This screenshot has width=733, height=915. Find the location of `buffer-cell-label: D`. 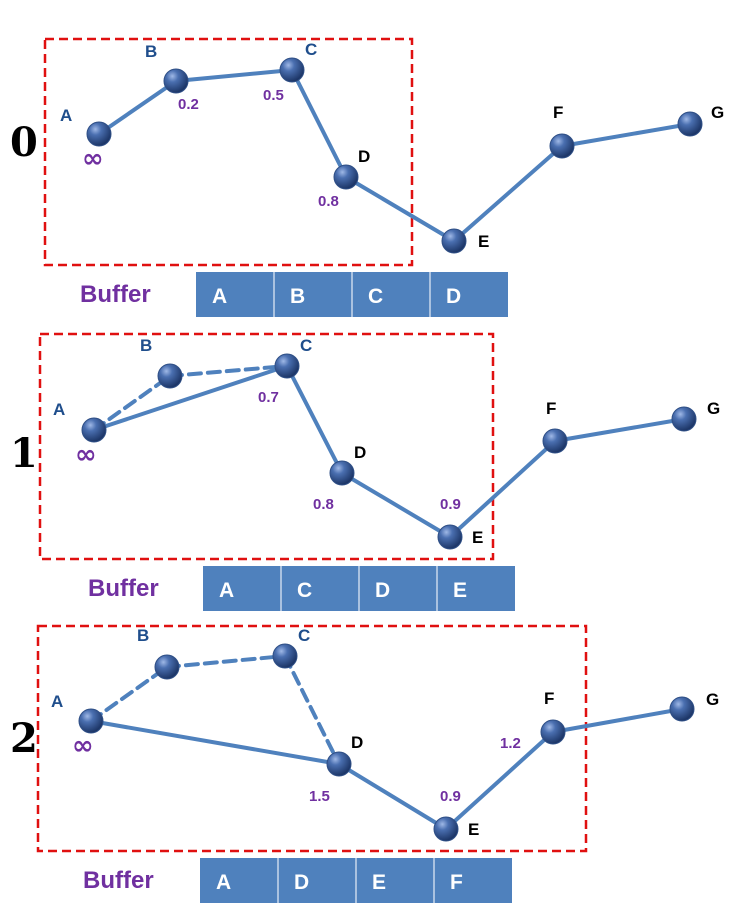

buffer-cell-label: D is located at coordinates (453, 296).